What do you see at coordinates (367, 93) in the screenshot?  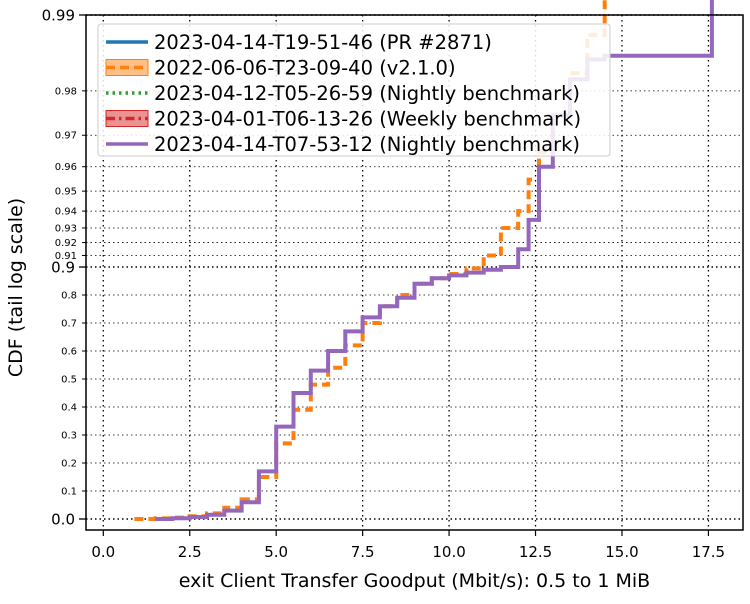 I see `legend-label: 2023-04-12-T05-26-59 (Nightly benchmark)` at bounding box center [367, 93].